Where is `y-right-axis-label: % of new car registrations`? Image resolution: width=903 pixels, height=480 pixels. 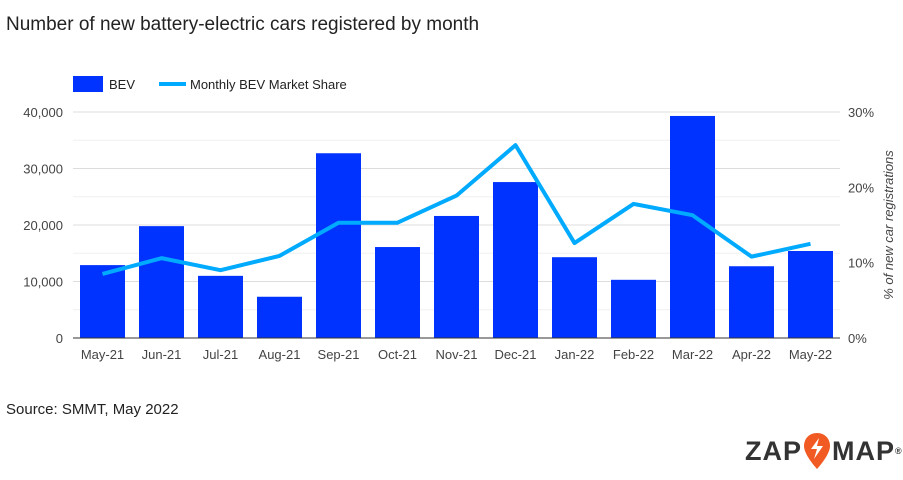
y-right-axis-label: % of new car registrations is located at coordinates (888, 225).